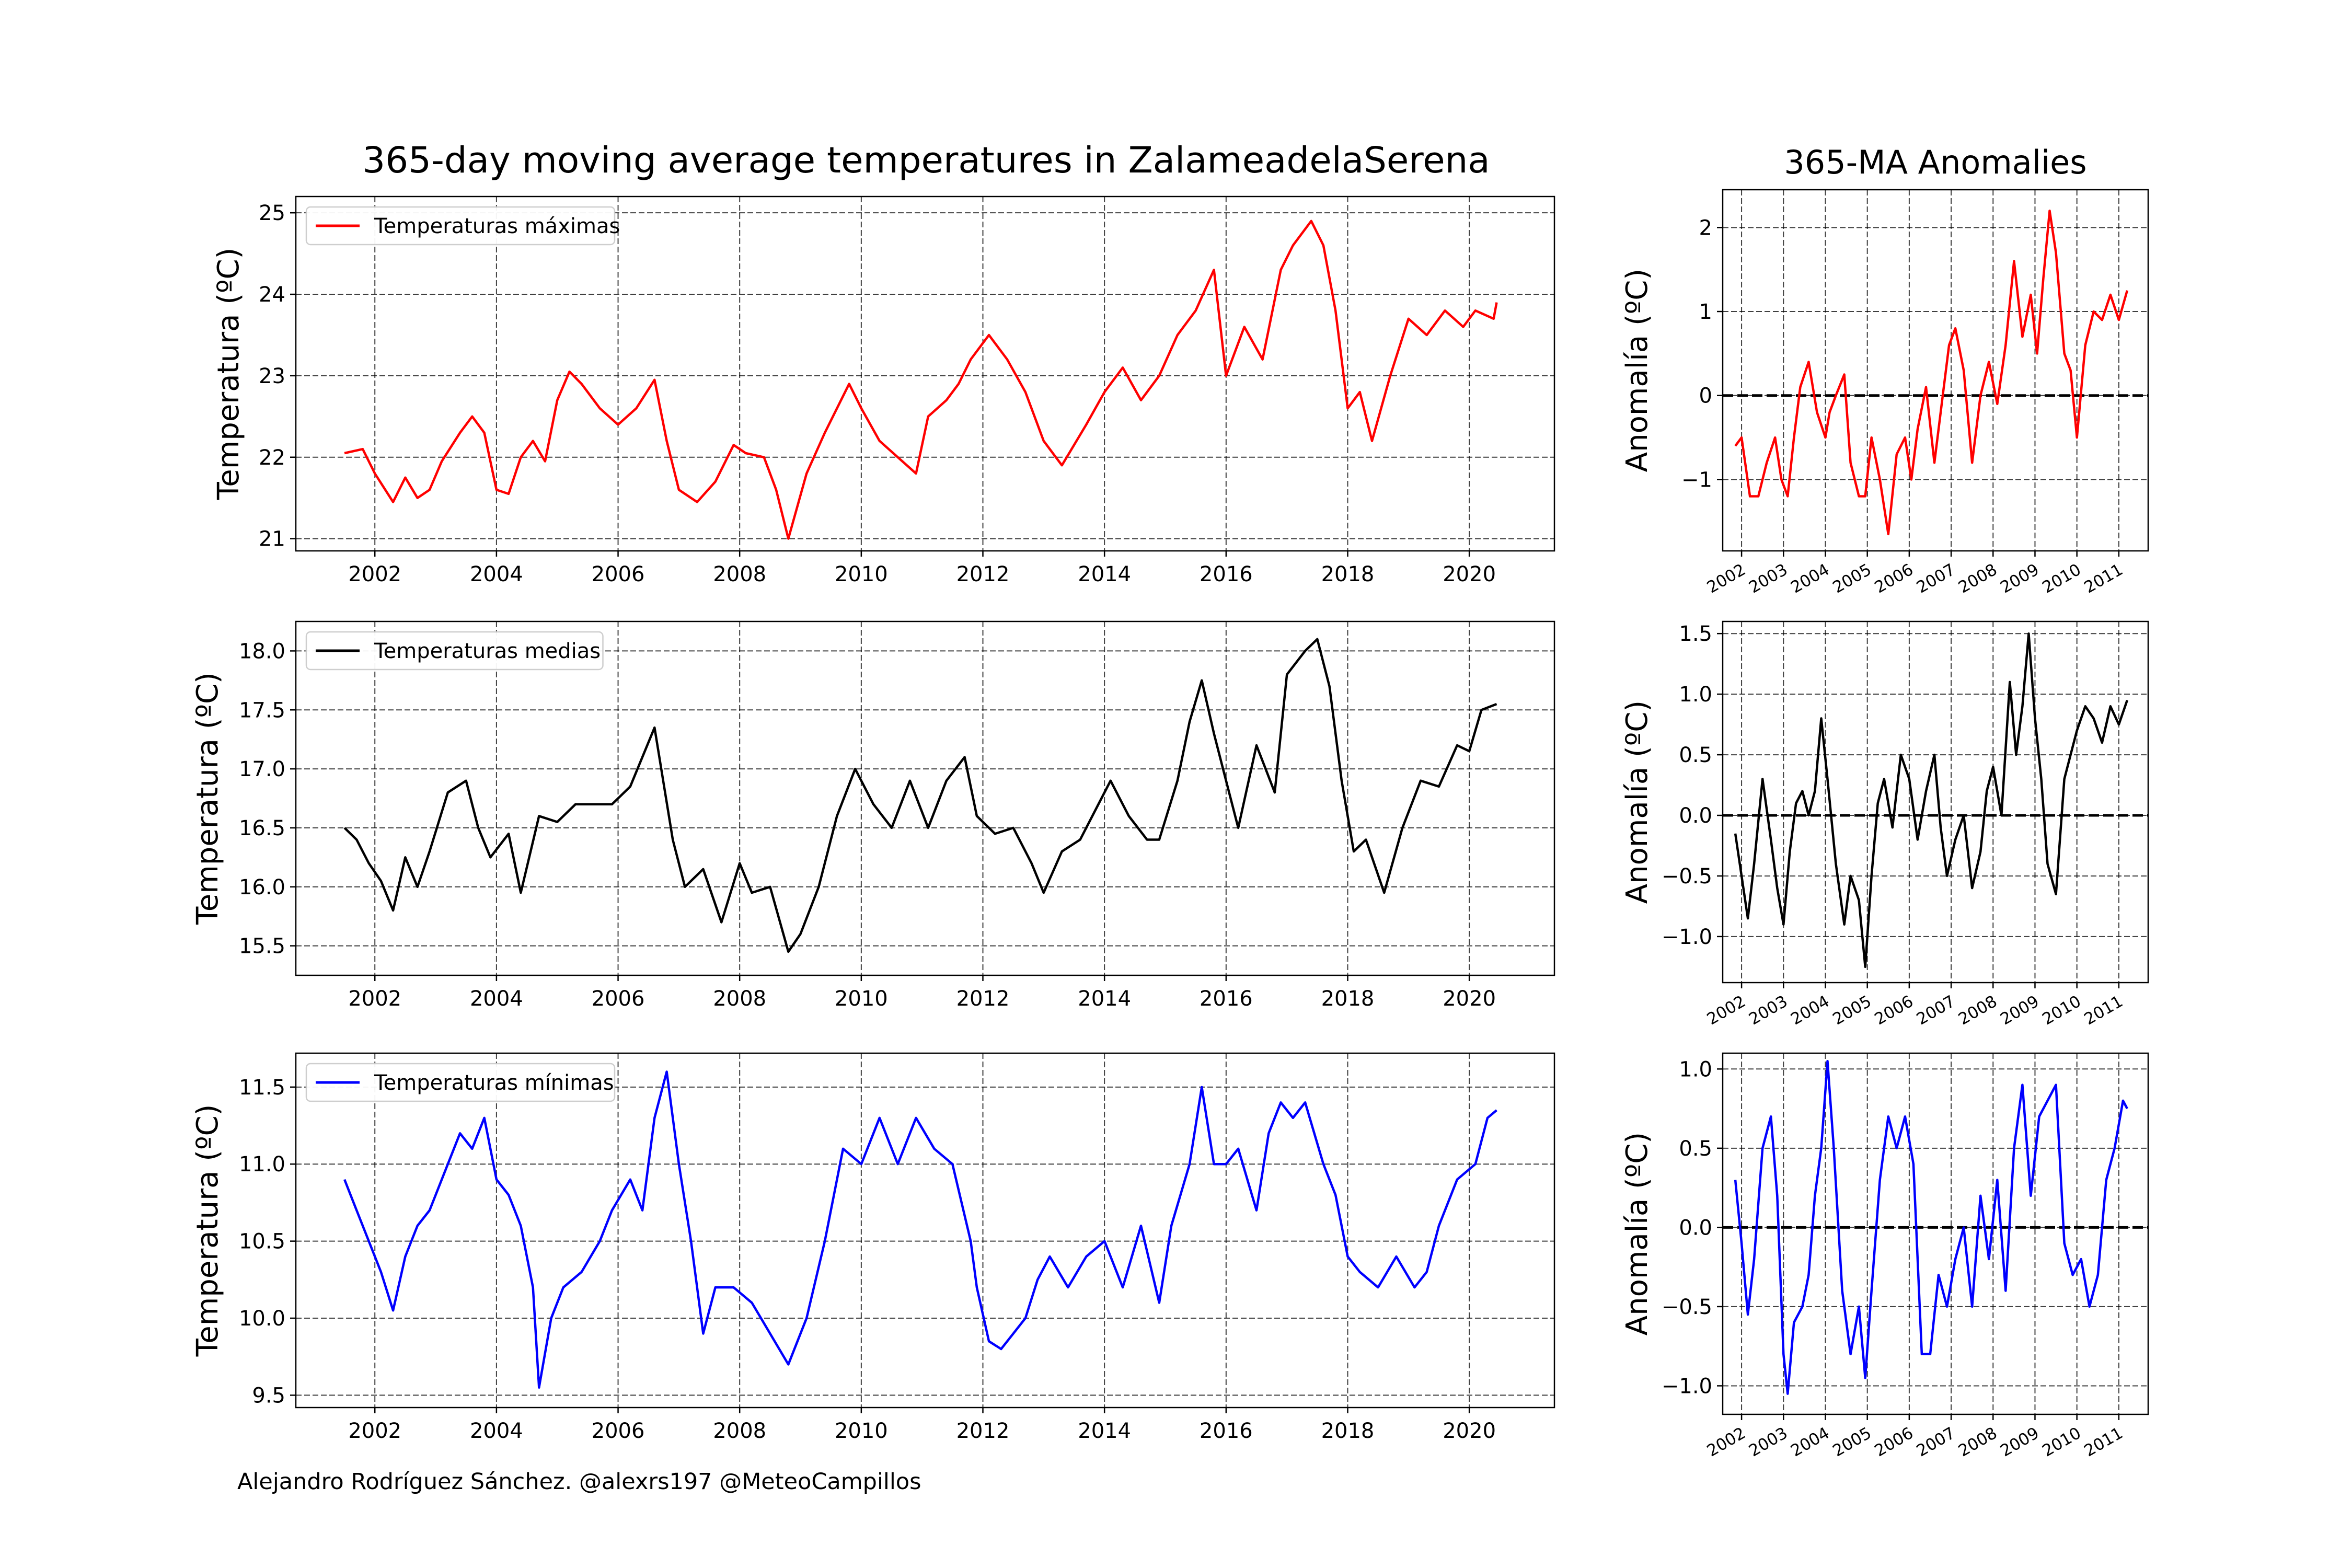 This screenshot has width=2352, height=1568. What do you see at coordinates (272, 213) in the screenshot?
I see `y-tick-label: 25` at bounding box center [272, 213].